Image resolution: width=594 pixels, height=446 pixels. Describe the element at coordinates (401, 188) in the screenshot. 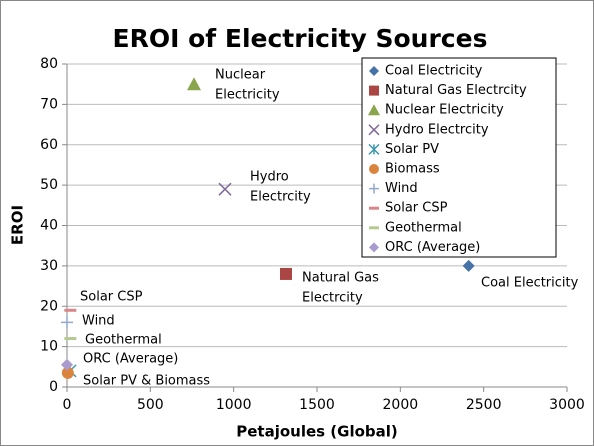

I see `legend-label: Wind` at that location.